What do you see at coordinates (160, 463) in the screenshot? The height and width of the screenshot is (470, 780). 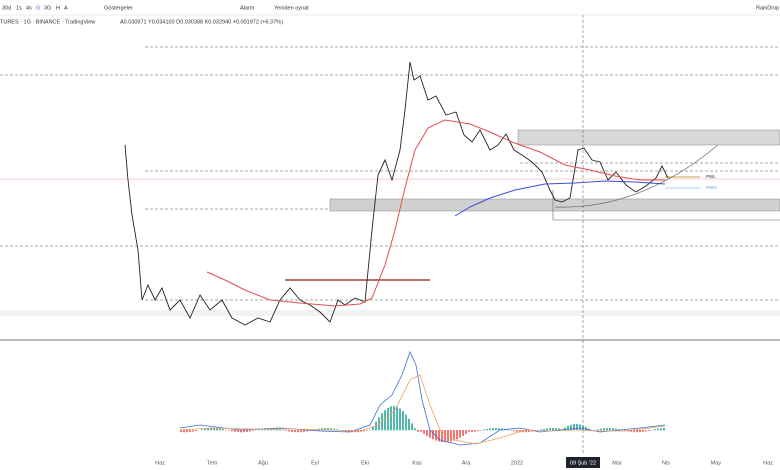 I see `x-axis-label: Haz` at bounding box center [160, 463].